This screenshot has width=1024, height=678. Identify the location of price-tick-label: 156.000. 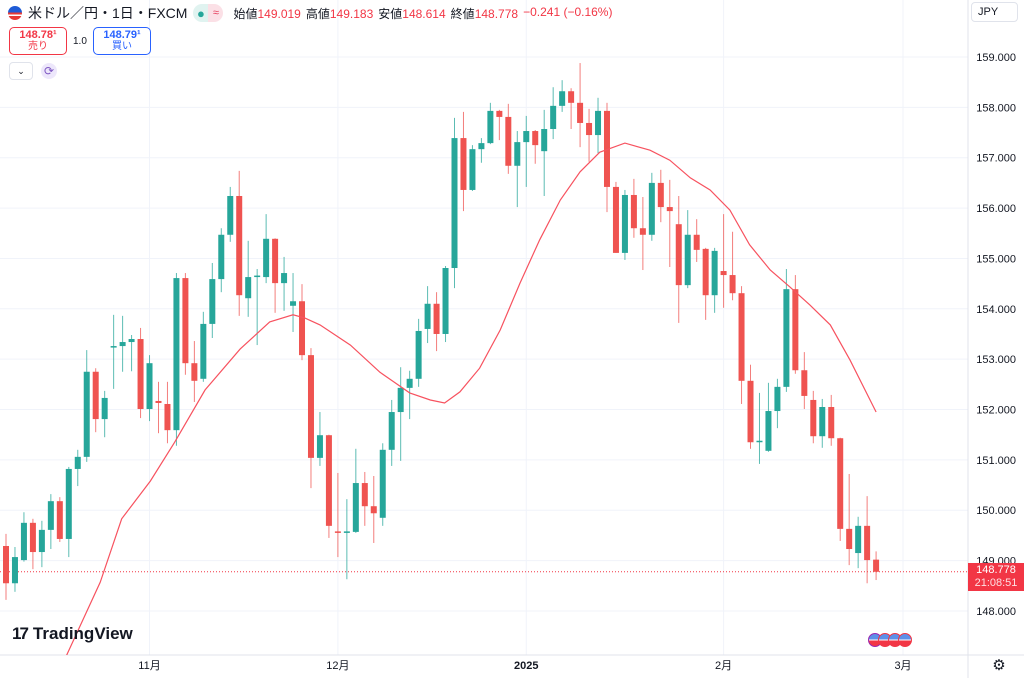
(996, 209).